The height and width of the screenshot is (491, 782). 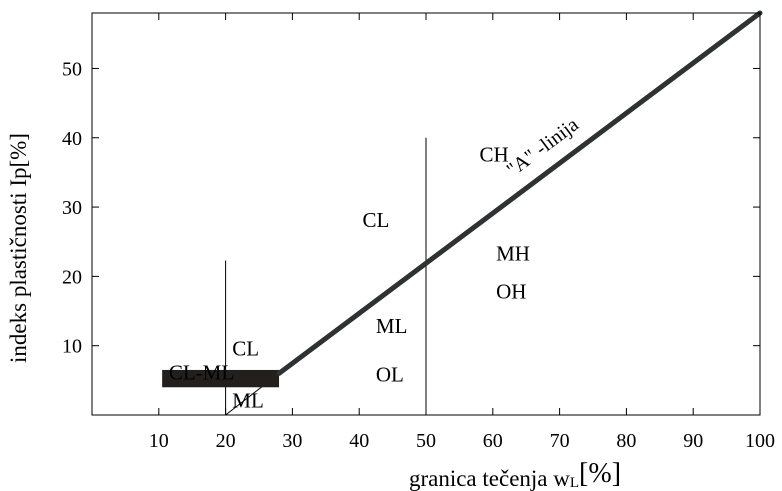 What do you see at coordinates (511, 292) in the screenshot?
I see `region-label: OH` at bounding box center [511, 292].